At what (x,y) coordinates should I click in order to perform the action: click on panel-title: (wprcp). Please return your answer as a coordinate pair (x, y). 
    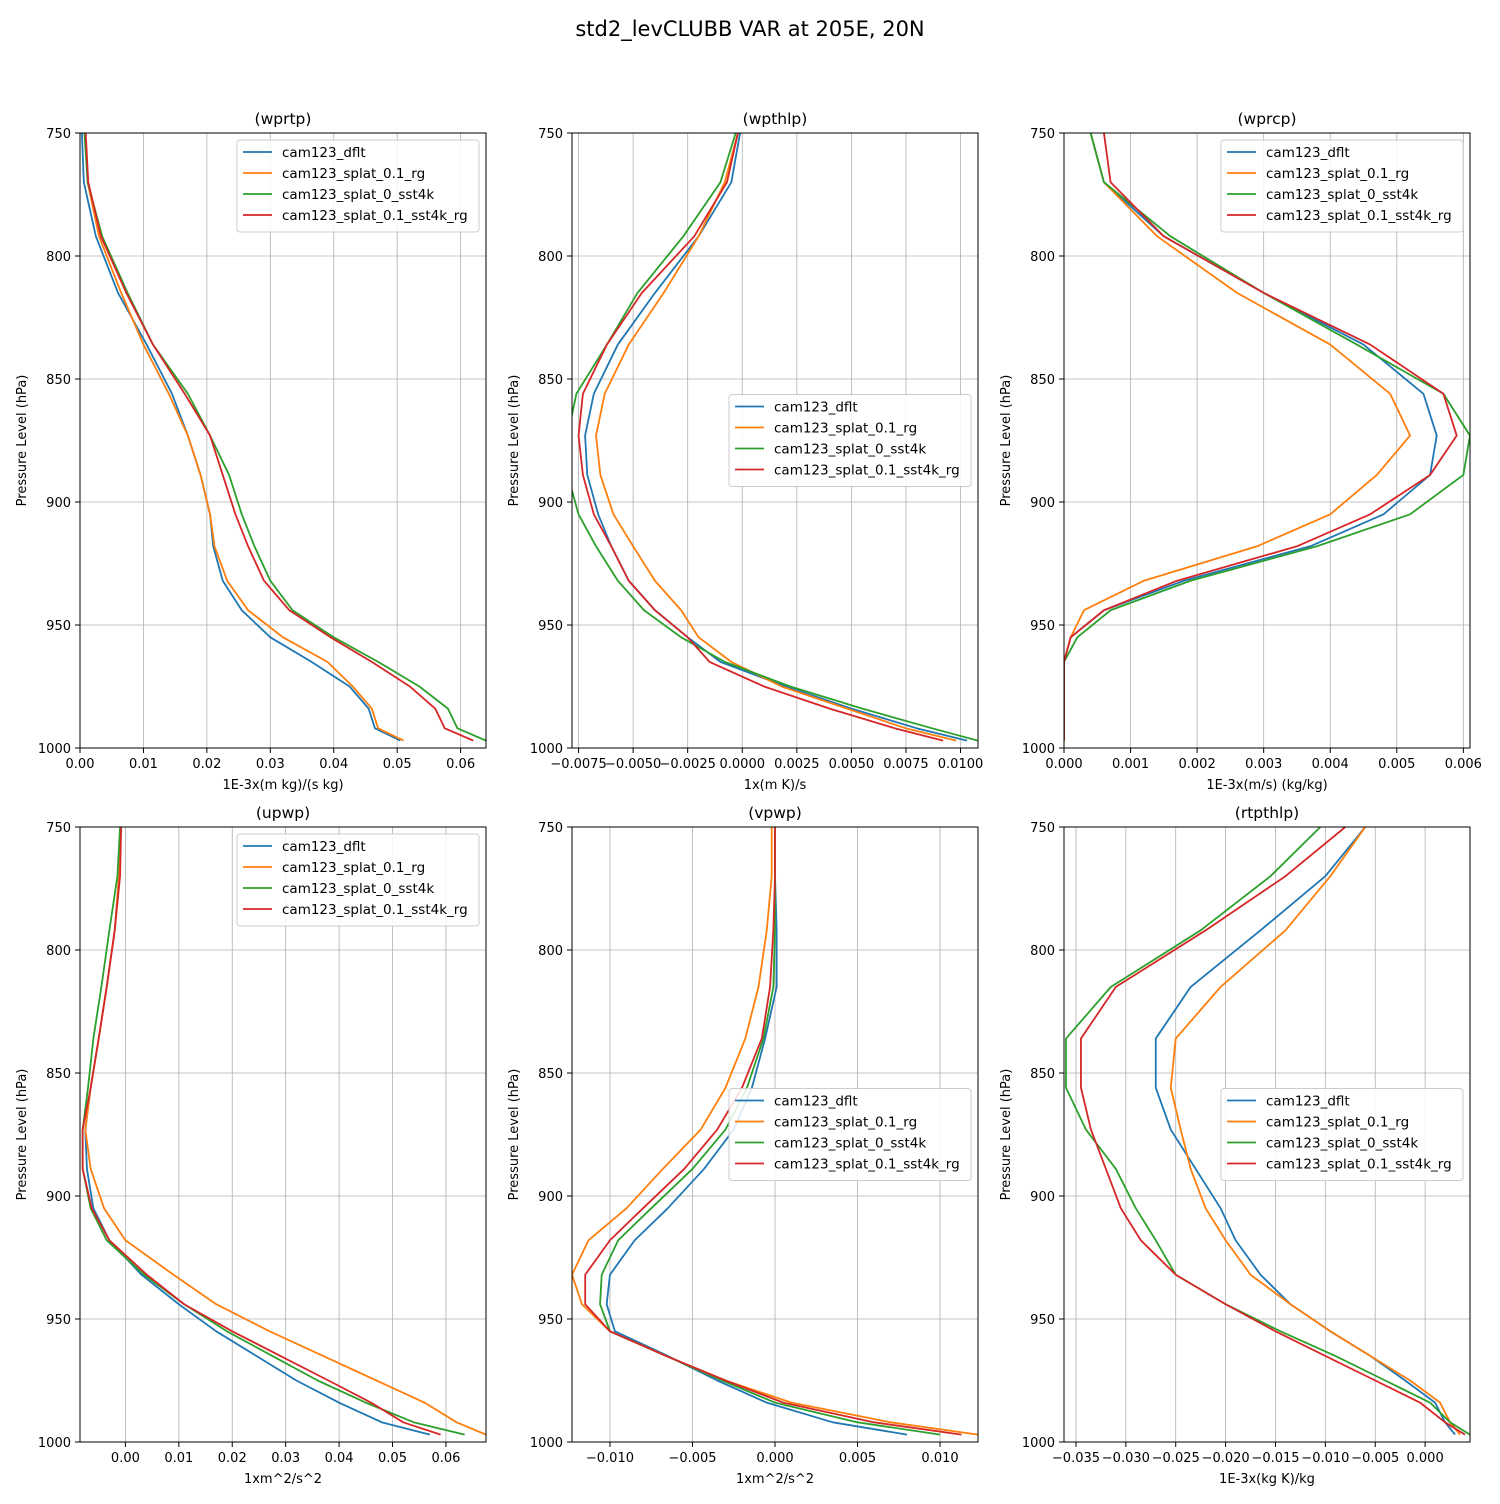
    Looking at the image, I should click on (1266, 119).